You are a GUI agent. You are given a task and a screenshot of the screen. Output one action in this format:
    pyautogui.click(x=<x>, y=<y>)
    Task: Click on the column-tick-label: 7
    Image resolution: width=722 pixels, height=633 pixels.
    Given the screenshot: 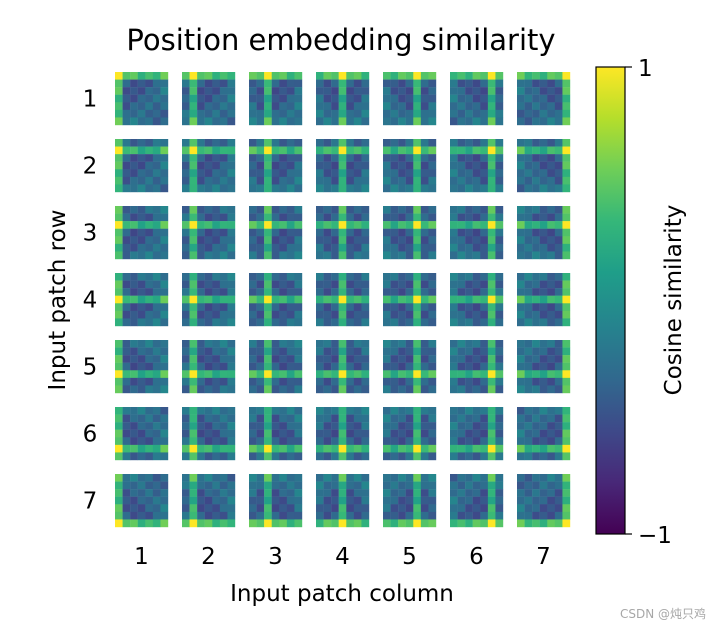 What is the action you would take?
    pyautogui.click(x=543, y=557)
    